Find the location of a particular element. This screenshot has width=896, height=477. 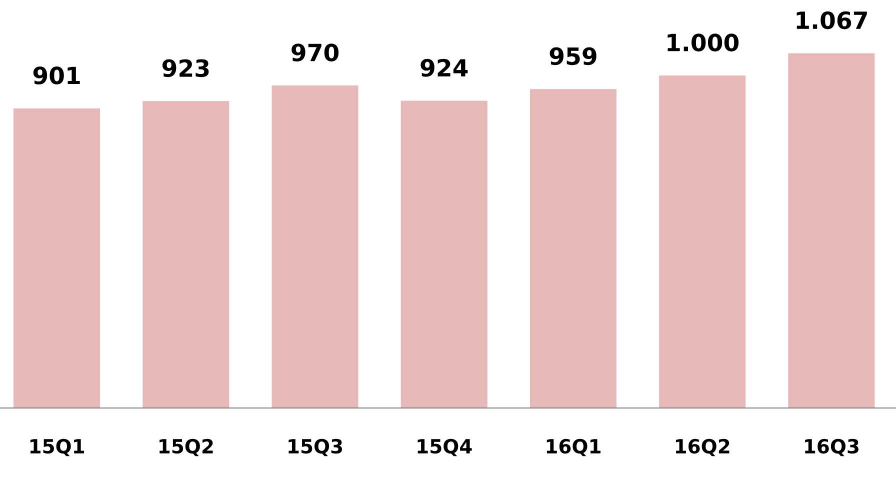

data-label: 970 is located at coordinates (315, 53).